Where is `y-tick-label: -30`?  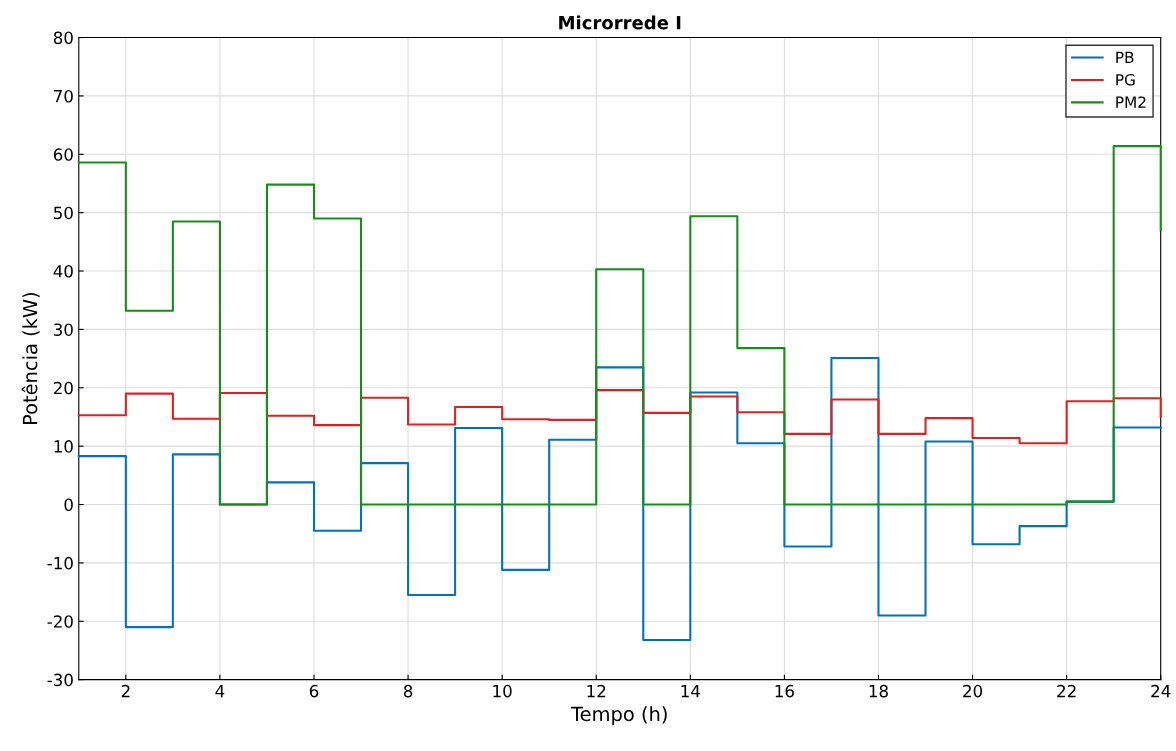 y-tick-label: -30 is located at coordinates (60, 680).